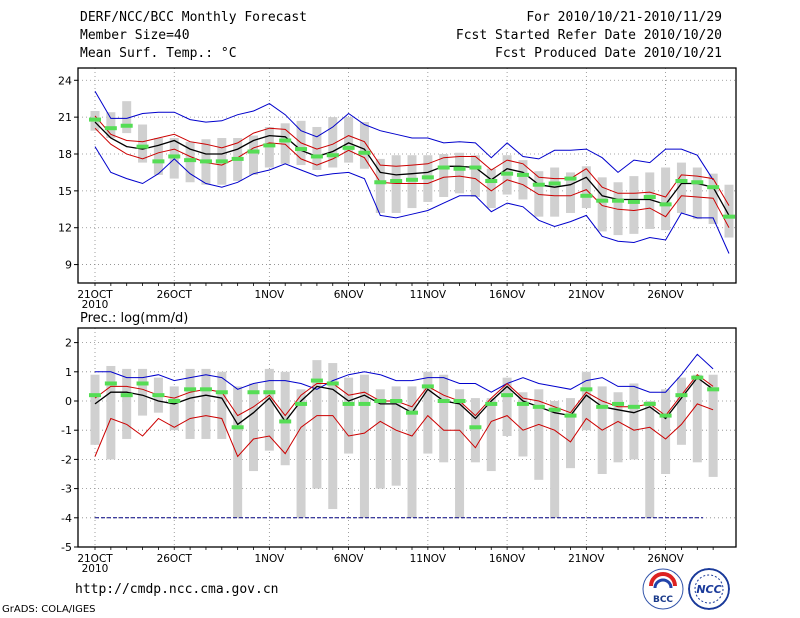 The width and height of the screenshot is (800, 618). I want to click on prec-xtick-label: 1NOV, so click(269, 559).